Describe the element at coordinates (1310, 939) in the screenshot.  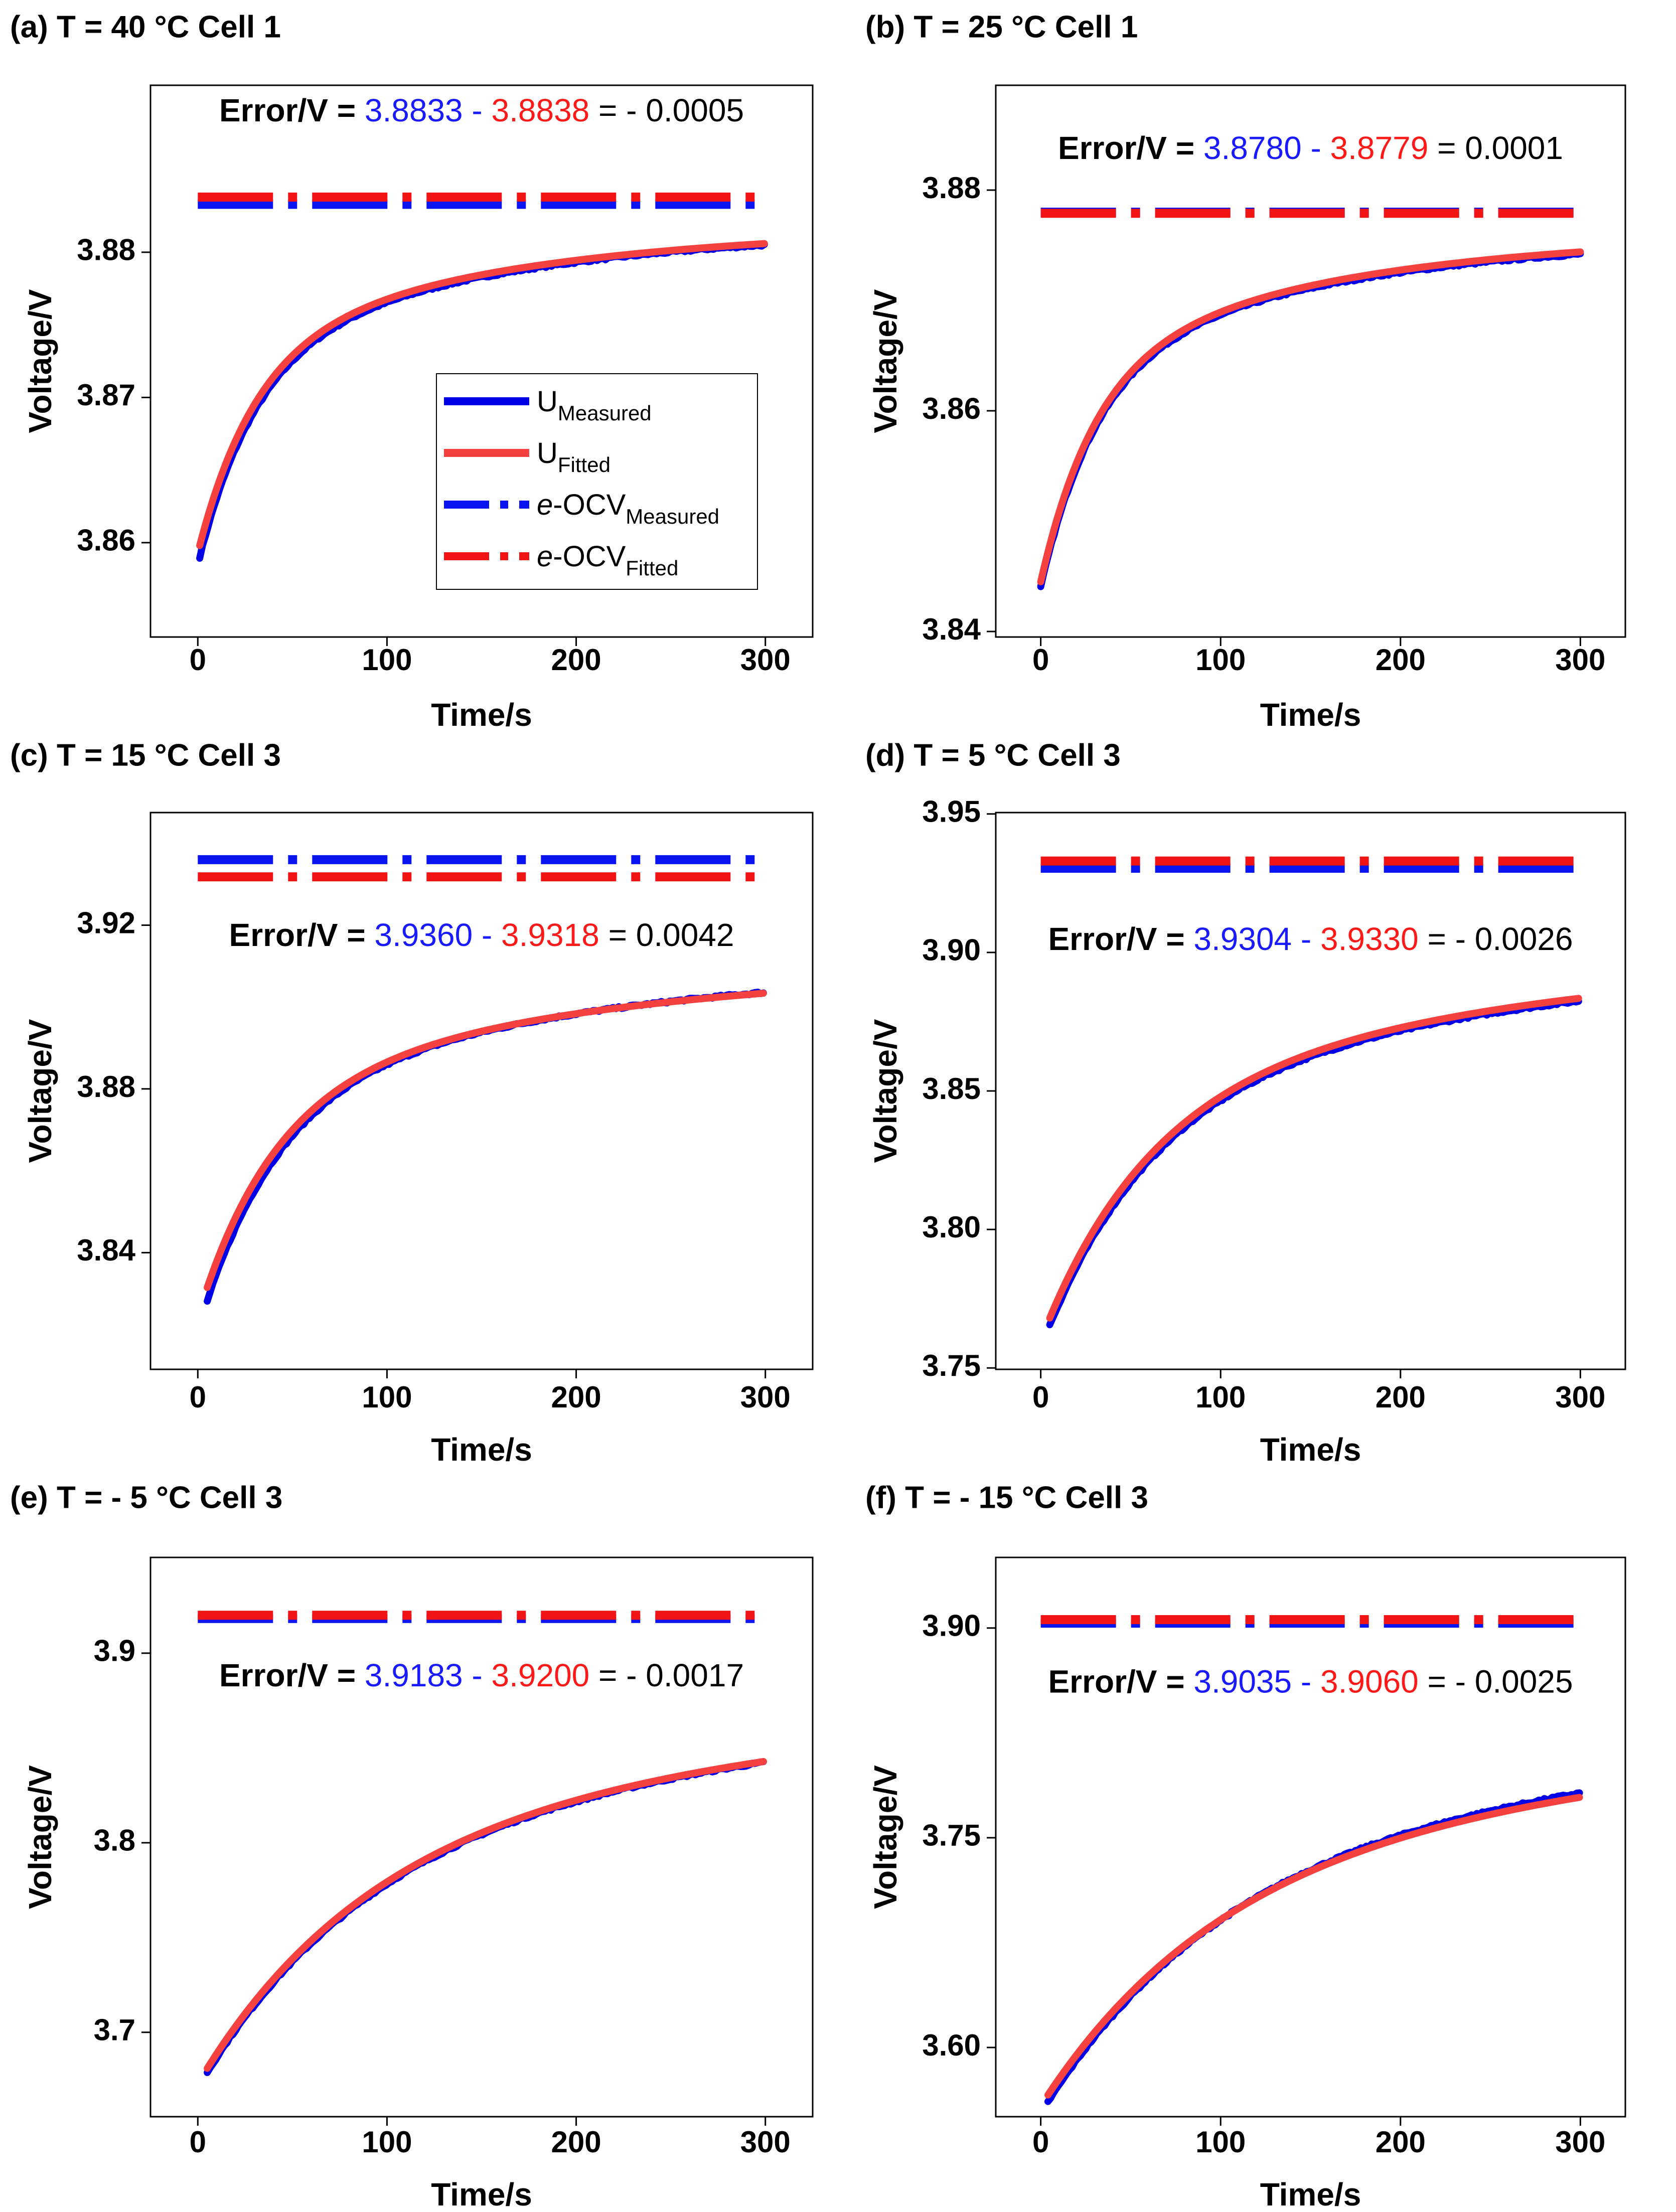
I see `error-annotation: Error/V = 3.9304 - 3.9330 = - 0.0026` at that location.